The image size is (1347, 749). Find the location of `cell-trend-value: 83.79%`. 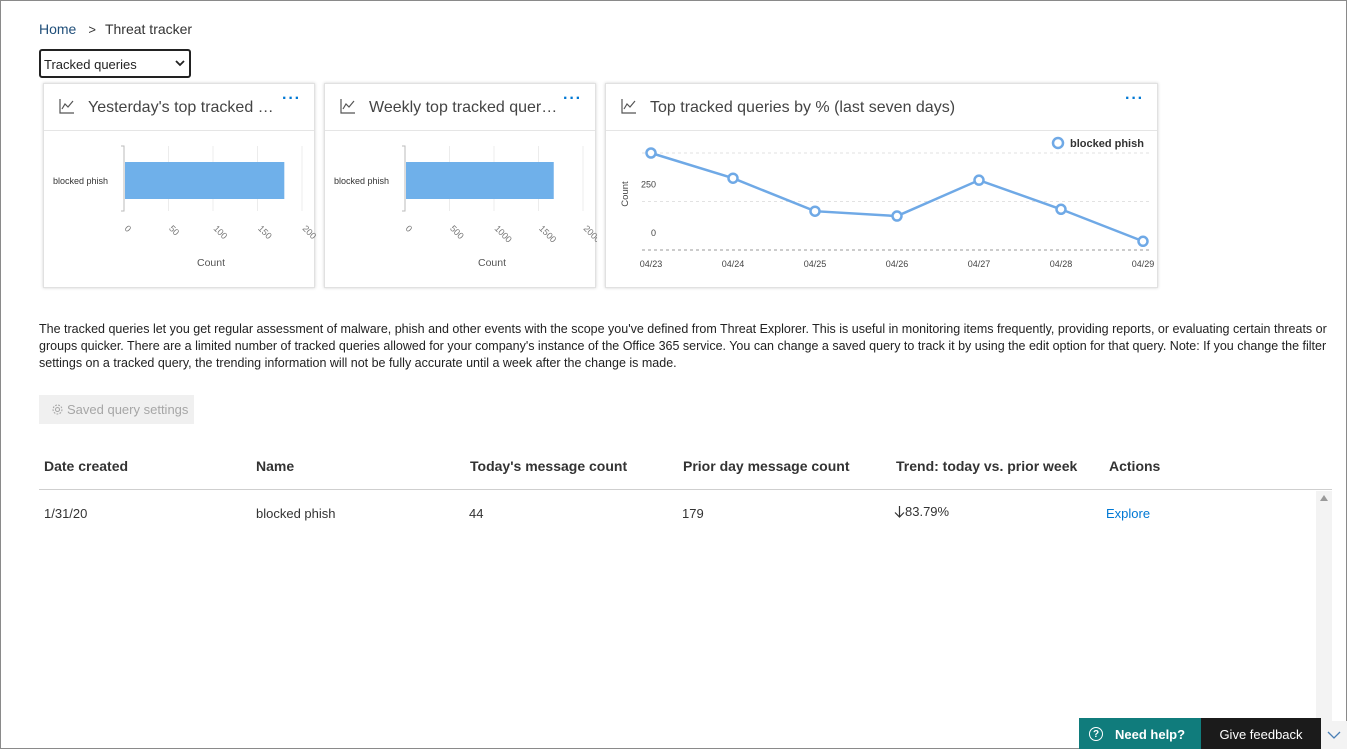

cell-trend-value: 83.79% is located at coordinates (927, 511).